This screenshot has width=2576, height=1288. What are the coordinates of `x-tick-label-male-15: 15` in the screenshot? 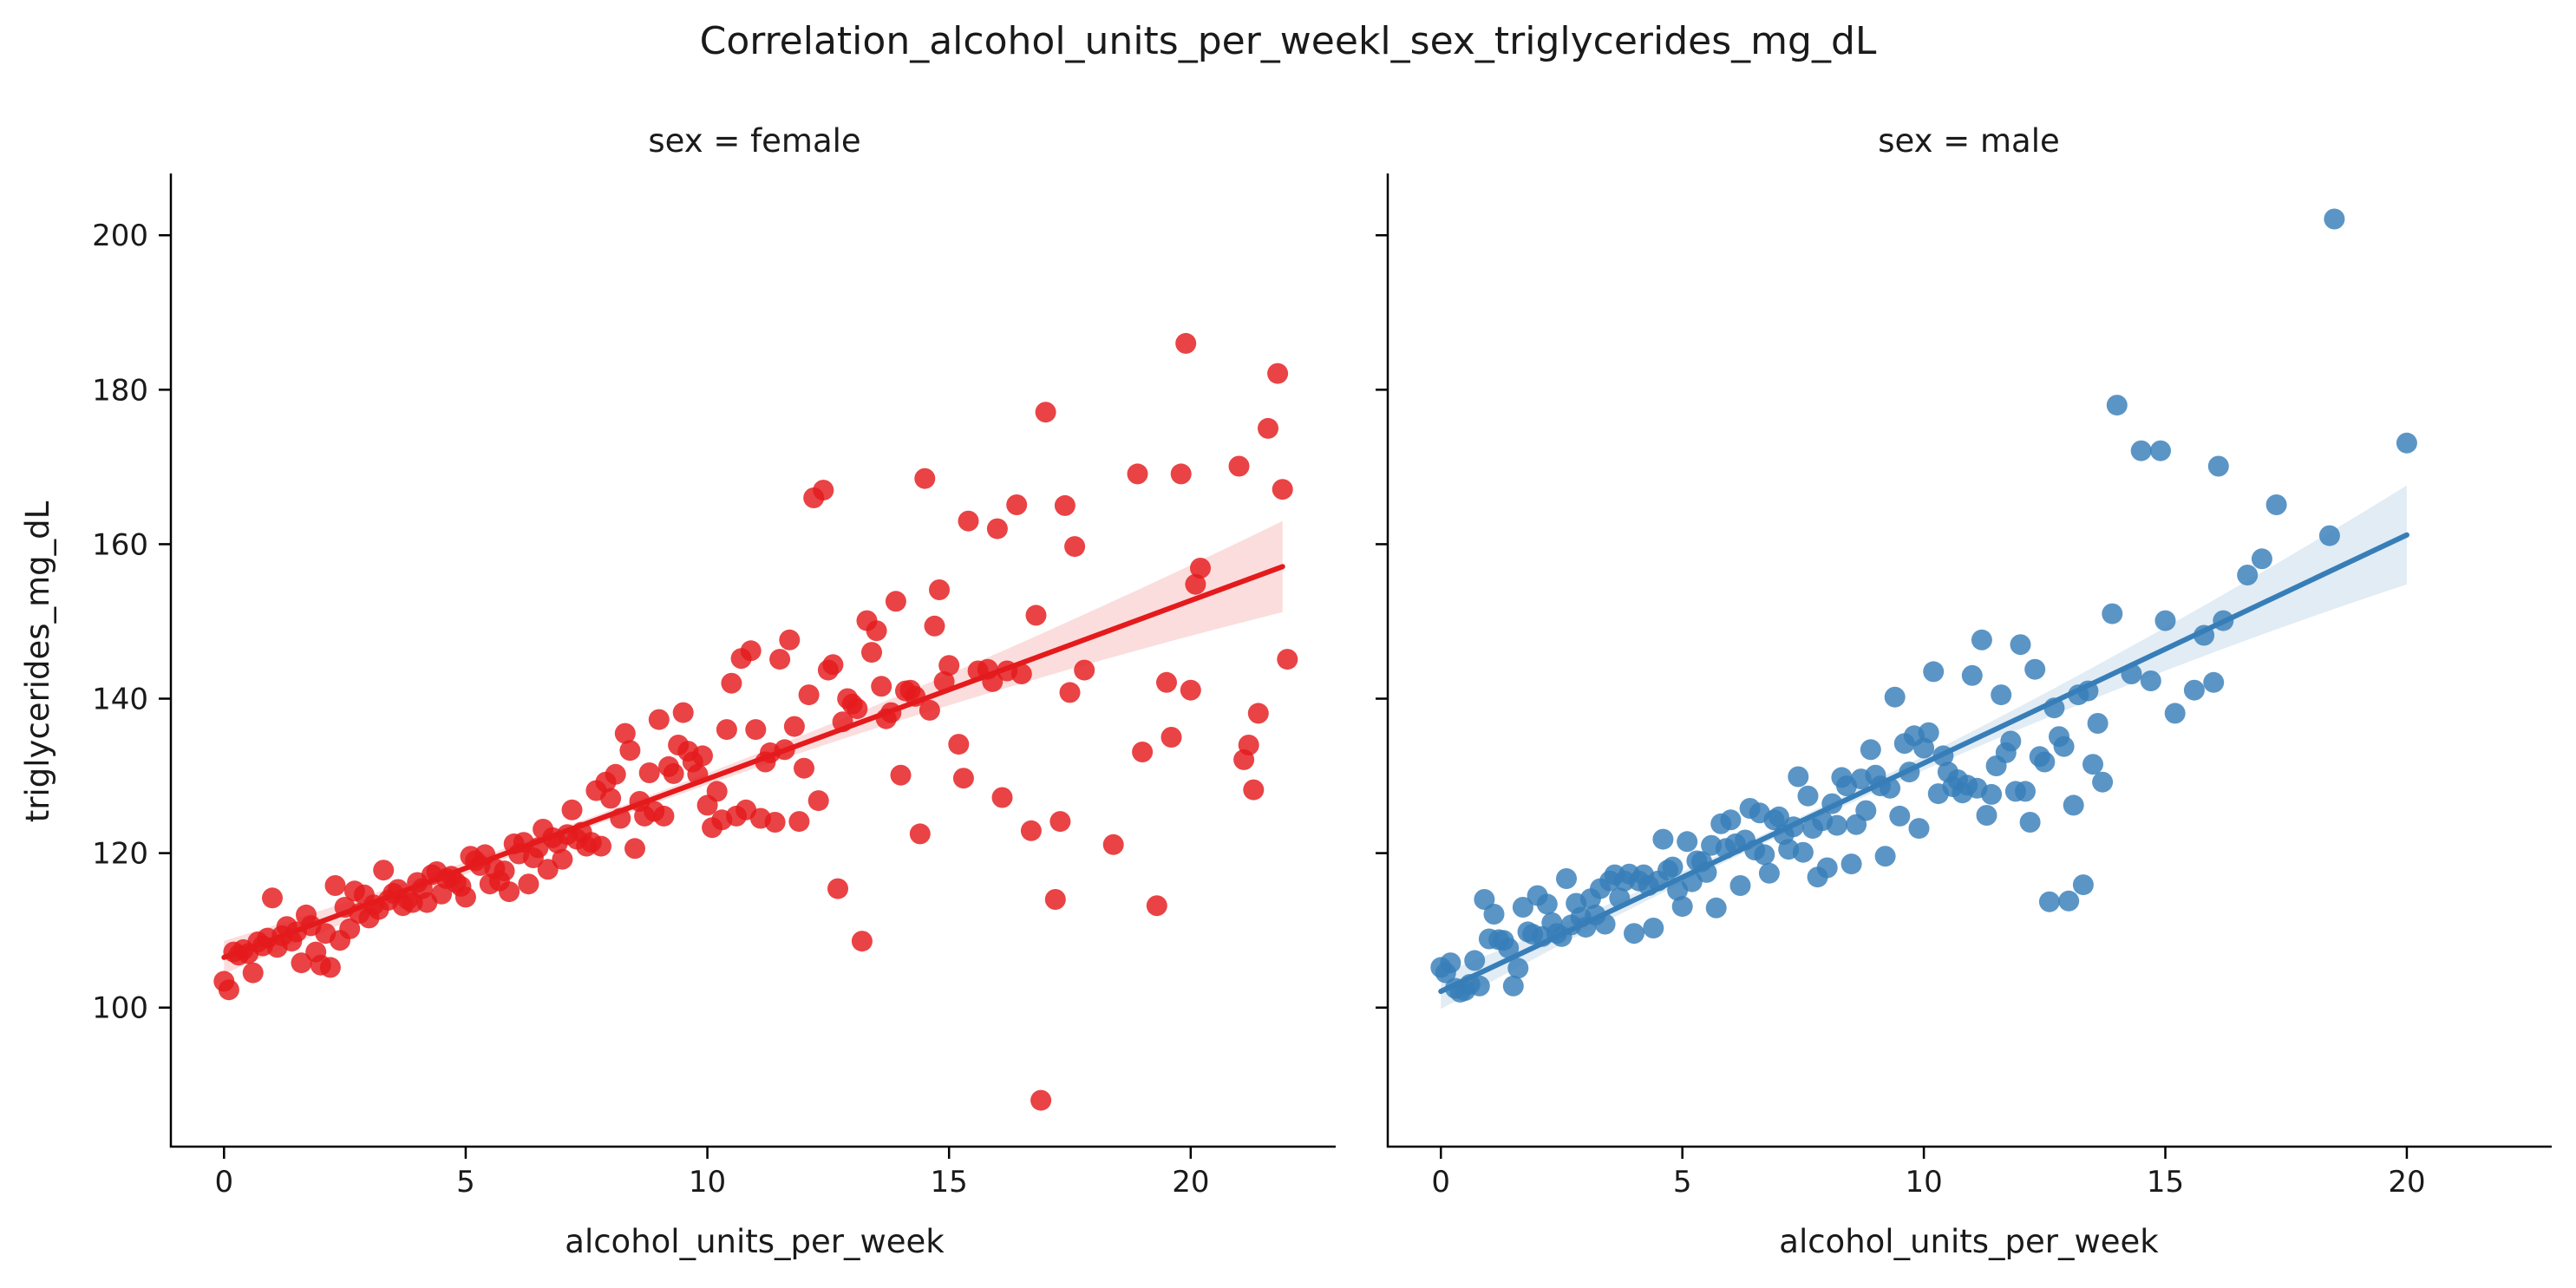 It's located at (2165, 1182).